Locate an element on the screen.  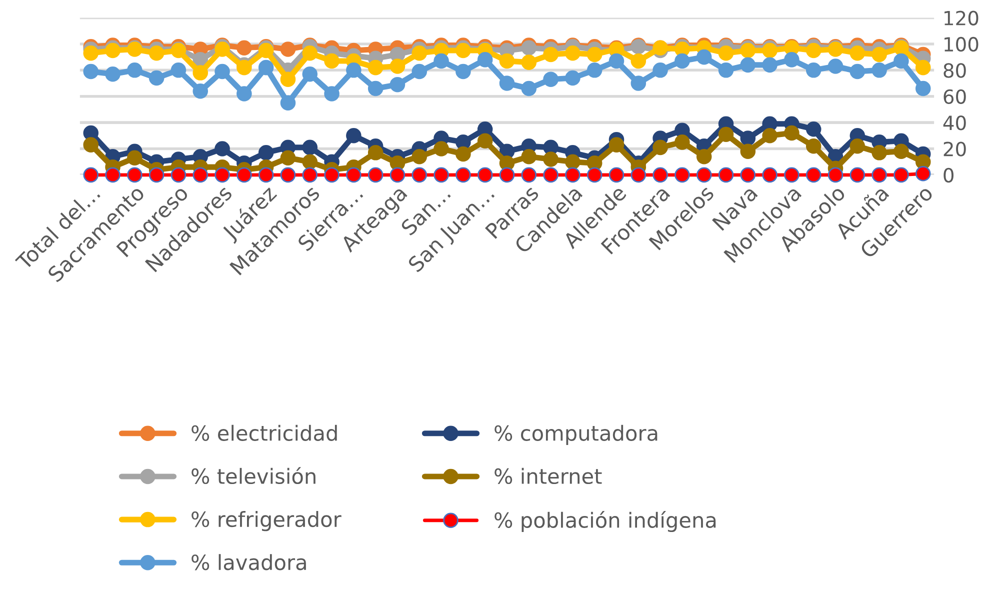
legend-label: % lavadora is located at coordinates (249, 562).